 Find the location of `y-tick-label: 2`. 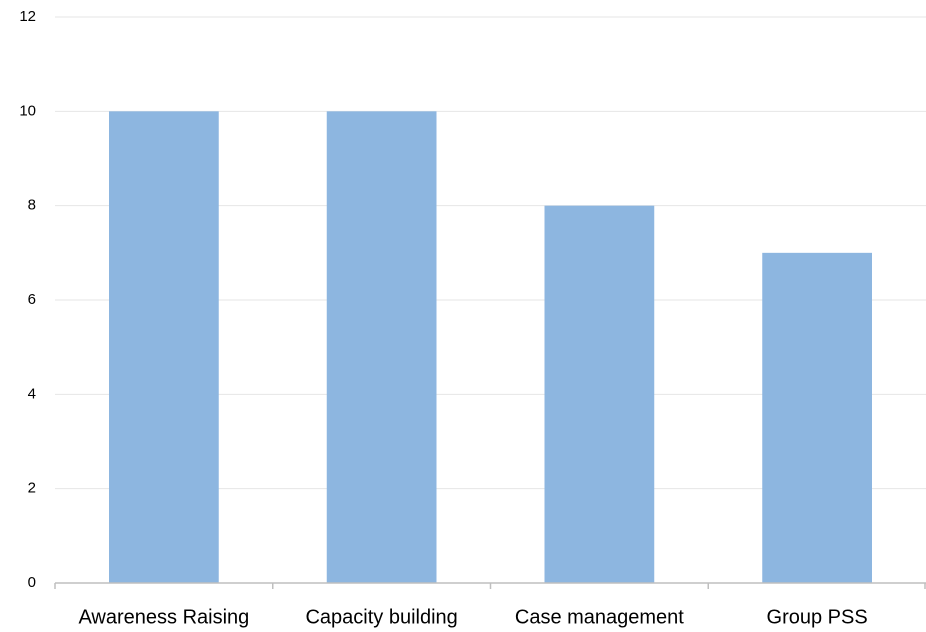

y-tick-label: 2 is located at coordinates (32, 488).